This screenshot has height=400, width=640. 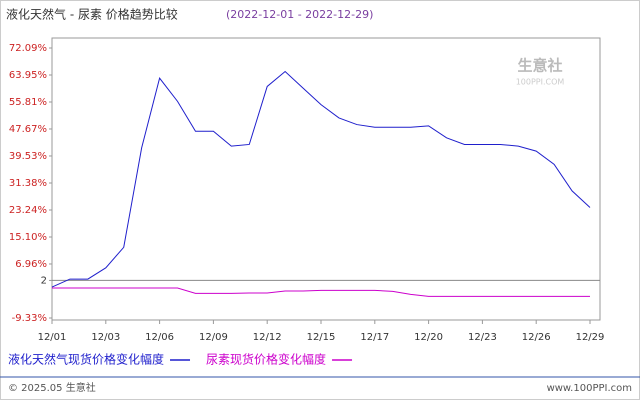 What do you see at coordinates (159, 337) in the screenshot?
I see `x-tick-label: 12/06` at bounding box center [159, 337].